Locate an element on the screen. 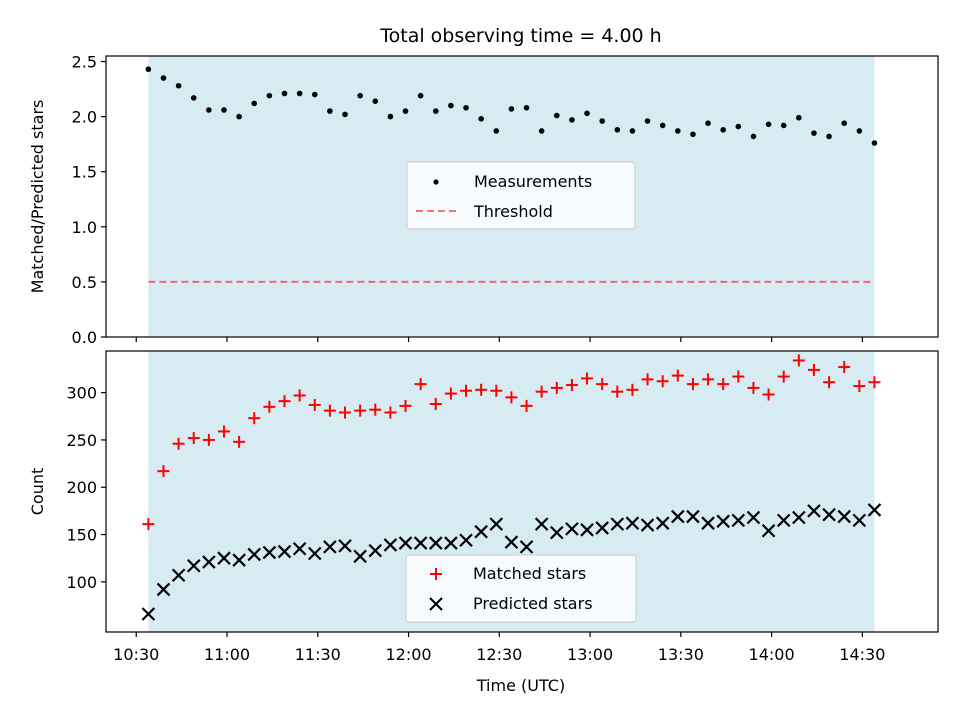 This screenshot has width=960, height=720. time-xlabel: Time (UTC) is located at coordinates (520, 685).